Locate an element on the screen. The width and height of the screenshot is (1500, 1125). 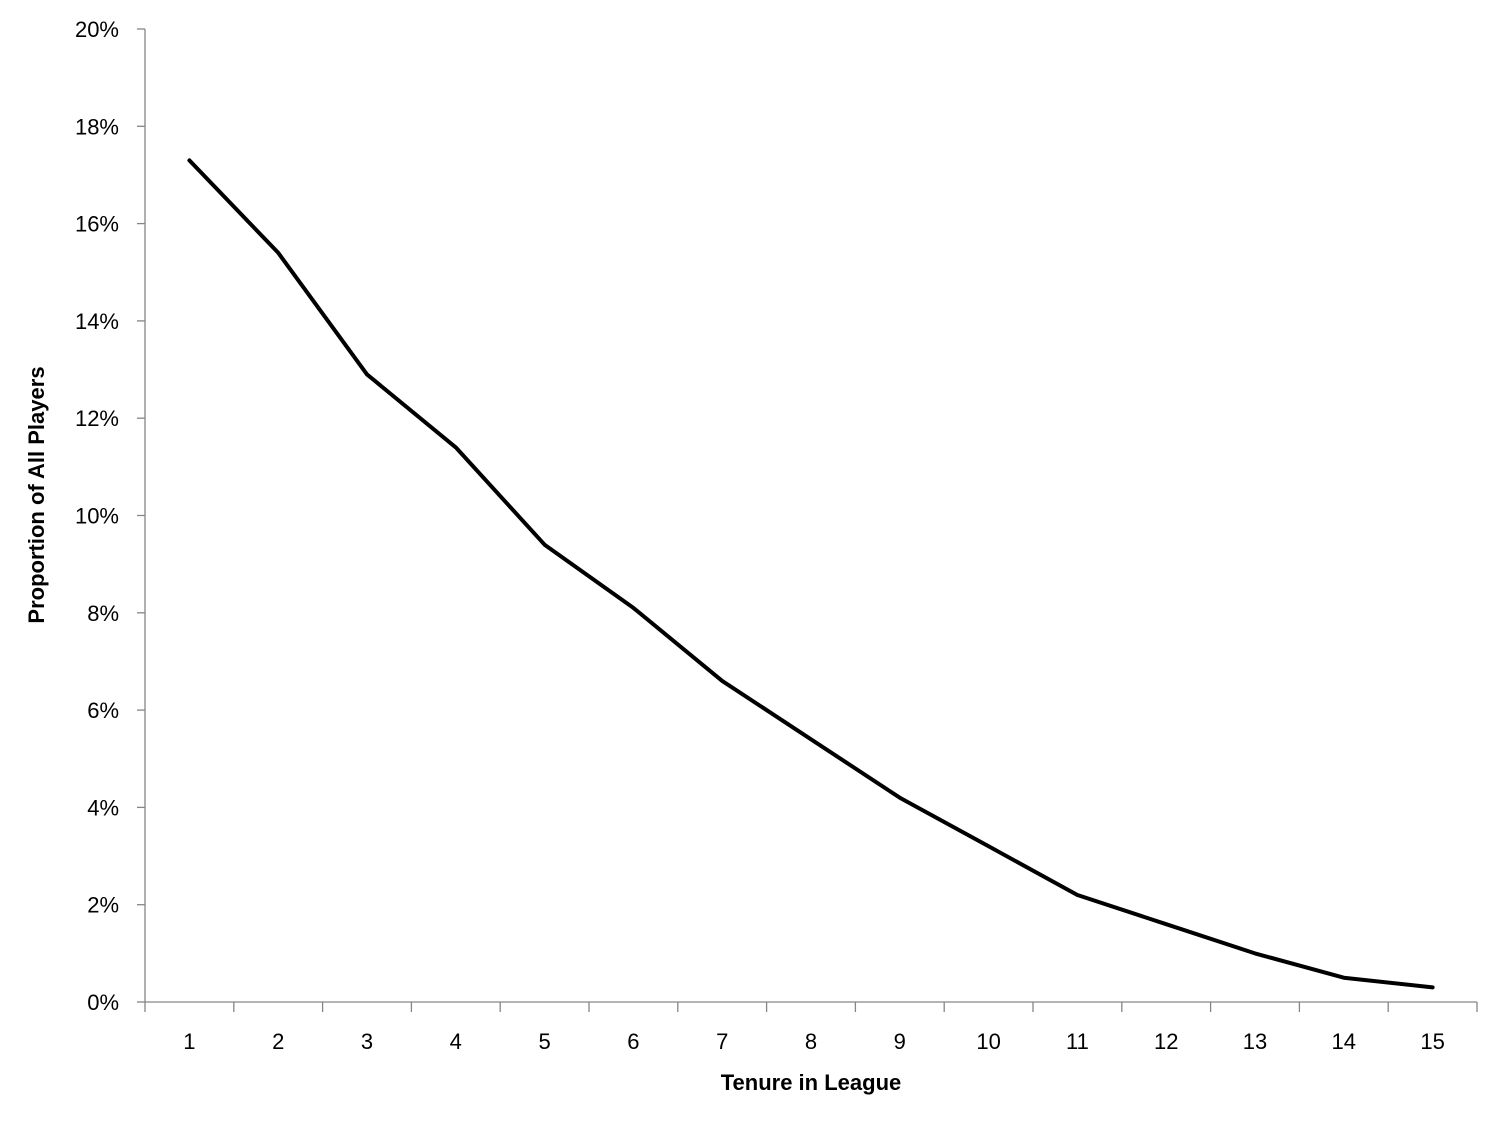
x-tick-label: 9 is located at coordinates (900, 1041).